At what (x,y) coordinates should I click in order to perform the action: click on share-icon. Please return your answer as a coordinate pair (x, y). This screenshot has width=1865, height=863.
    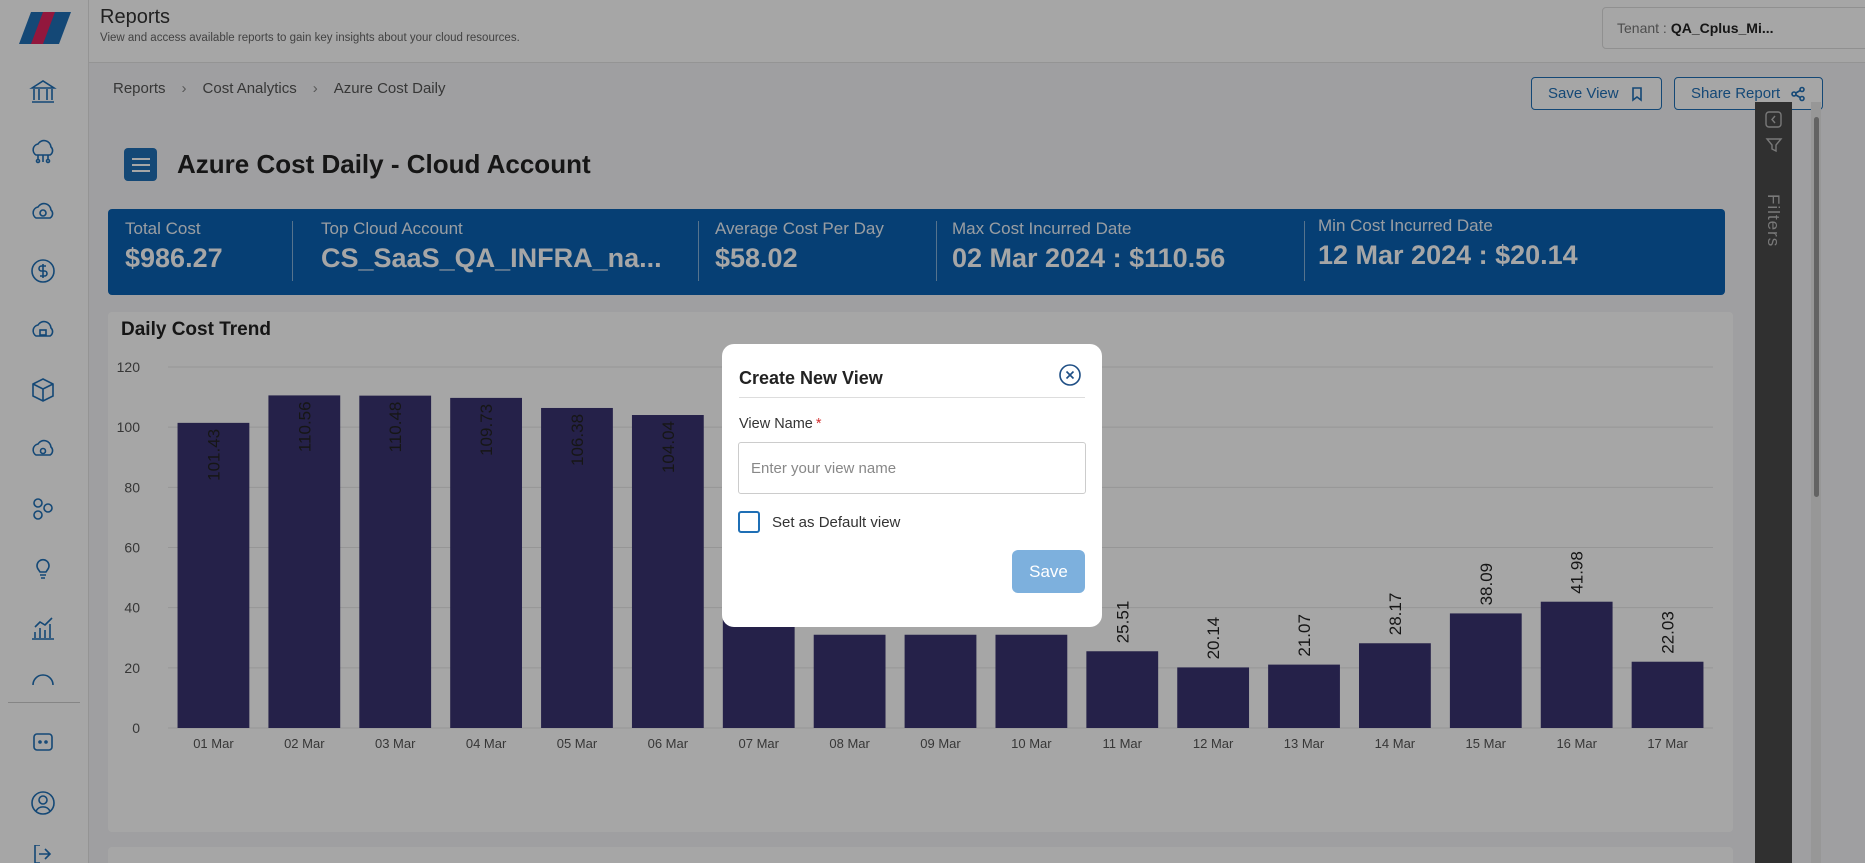
    Looking at the image, I should click on (1798, 93).